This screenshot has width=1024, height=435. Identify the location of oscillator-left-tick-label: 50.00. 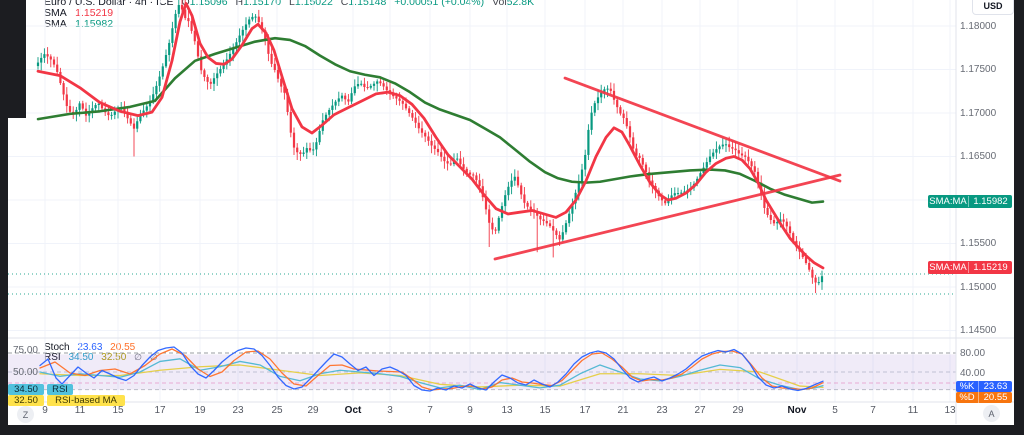
(25, 372).